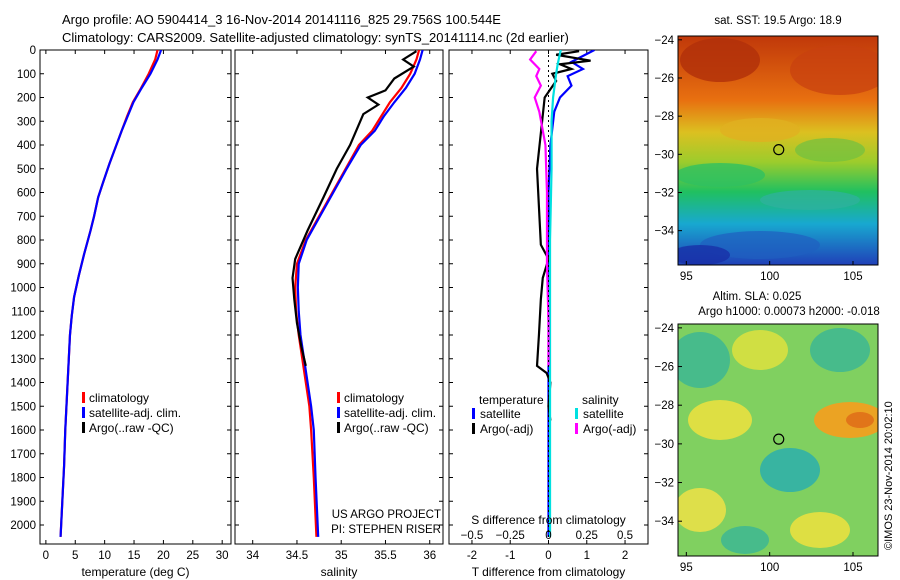  I want to click on s-tick-label: −0.25, so click(510, 536).